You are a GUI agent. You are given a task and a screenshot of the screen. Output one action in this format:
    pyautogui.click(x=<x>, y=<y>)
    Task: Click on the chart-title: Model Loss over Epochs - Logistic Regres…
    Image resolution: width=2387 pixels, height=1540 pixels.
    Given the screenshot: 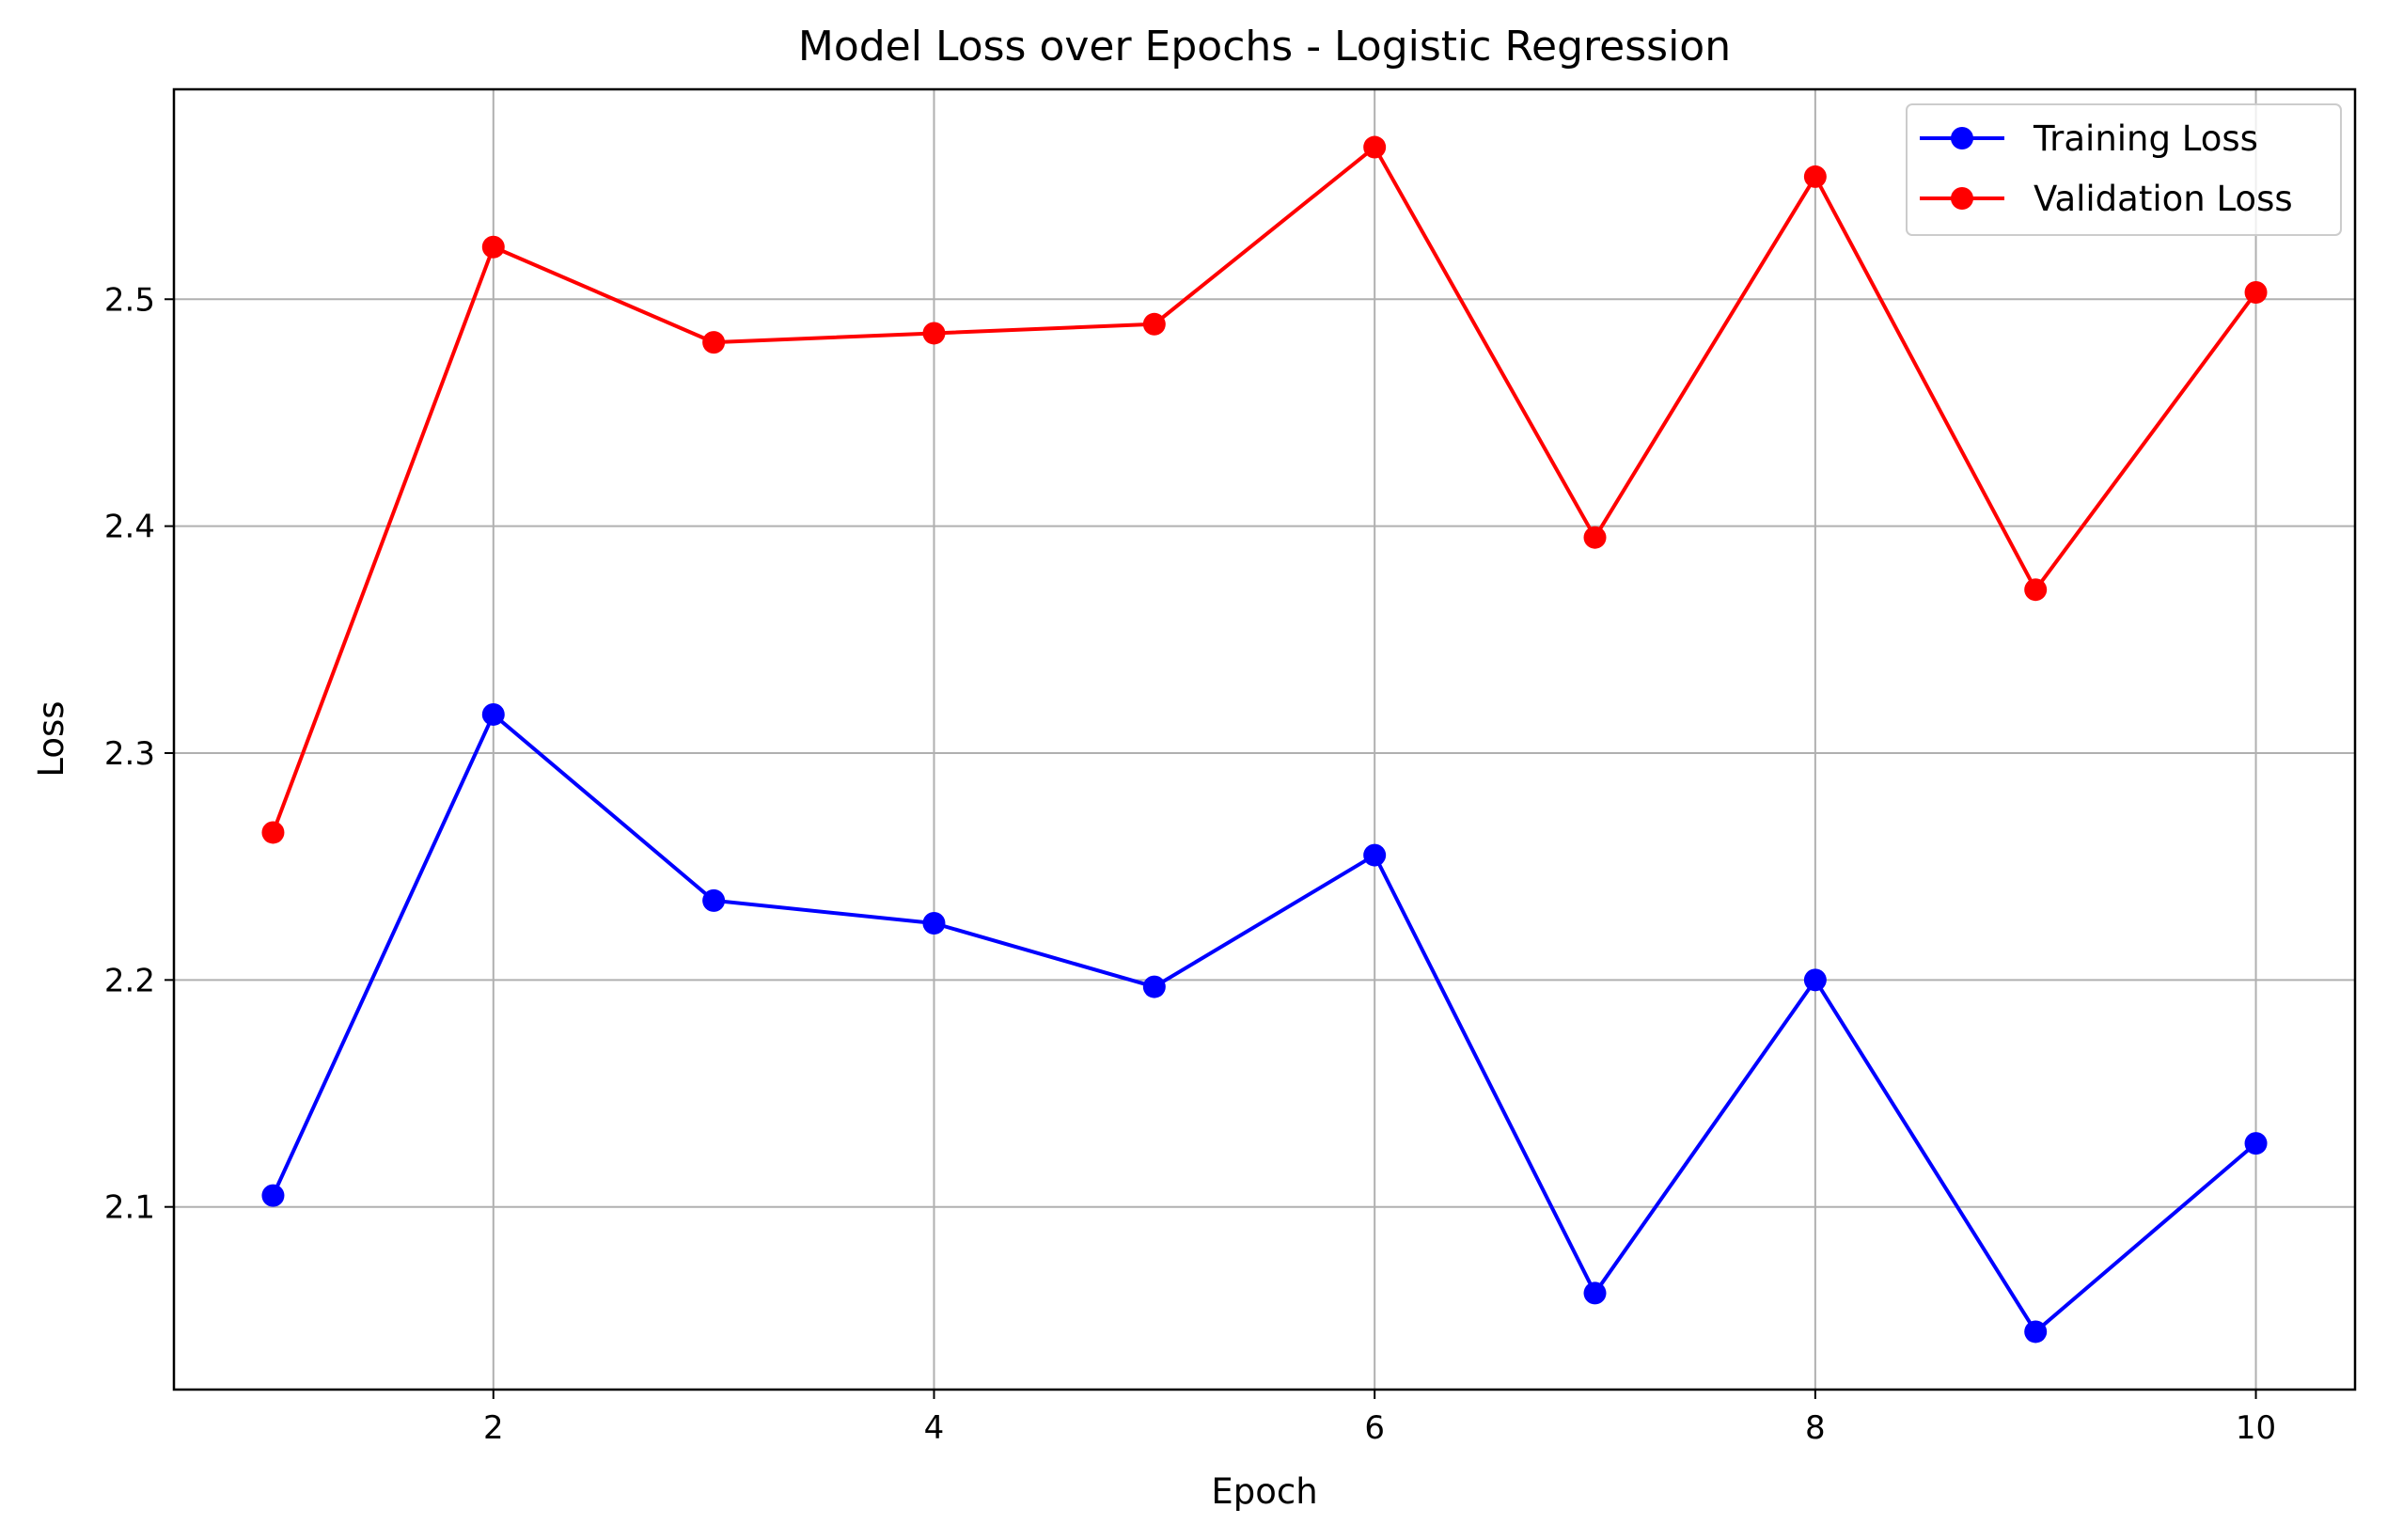 What is the action you would take?
    pyautogui.click(x=1264, y=47)
    